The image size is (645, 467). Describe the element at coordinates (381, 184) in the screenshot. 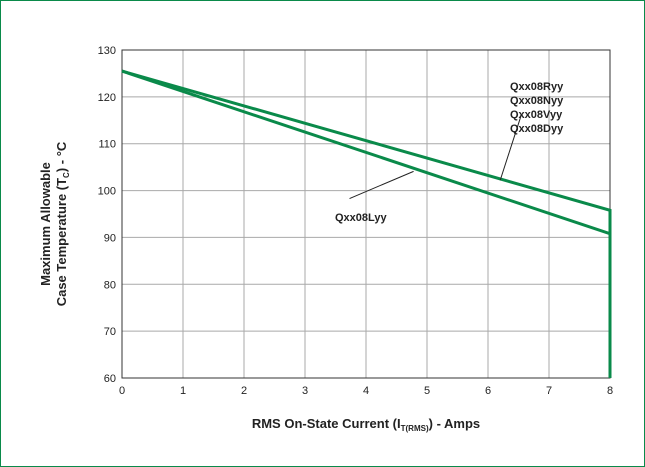

I see `leader-l` at that location.